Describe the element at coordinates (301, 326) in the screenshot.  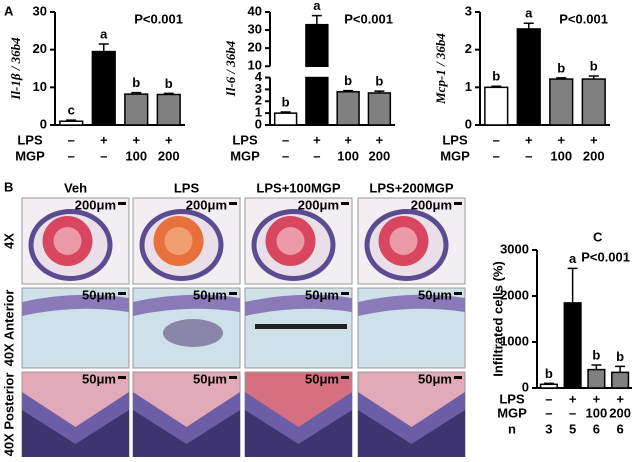
I see `pigment-streak` at that location.